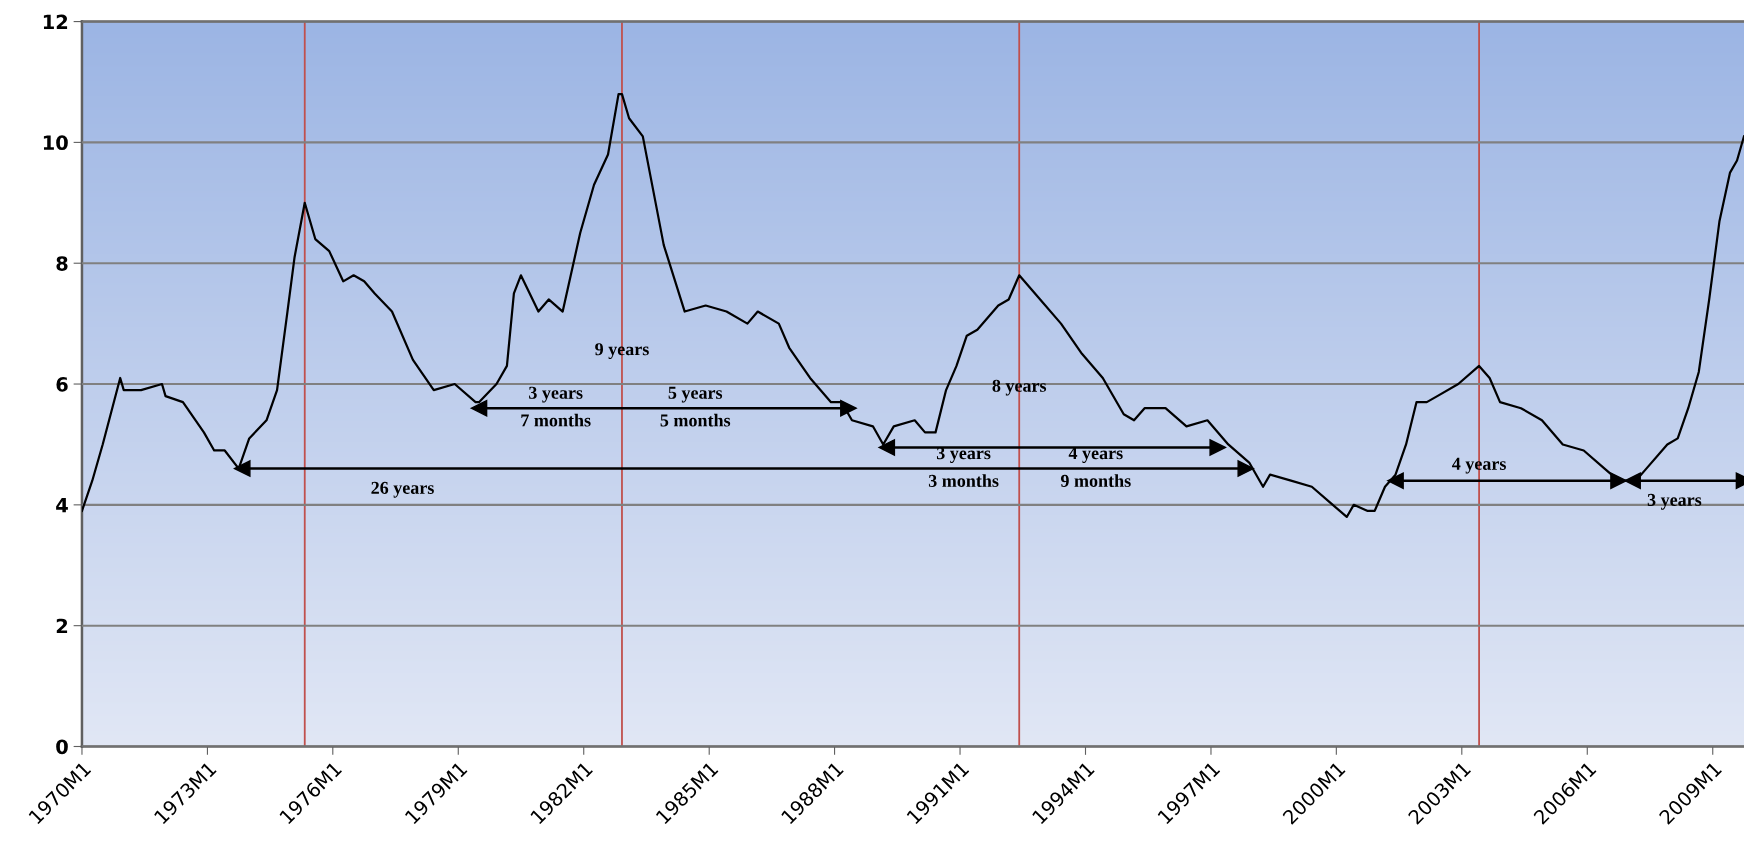  I want to click on y-tick-label: 12, so click(55, 21).